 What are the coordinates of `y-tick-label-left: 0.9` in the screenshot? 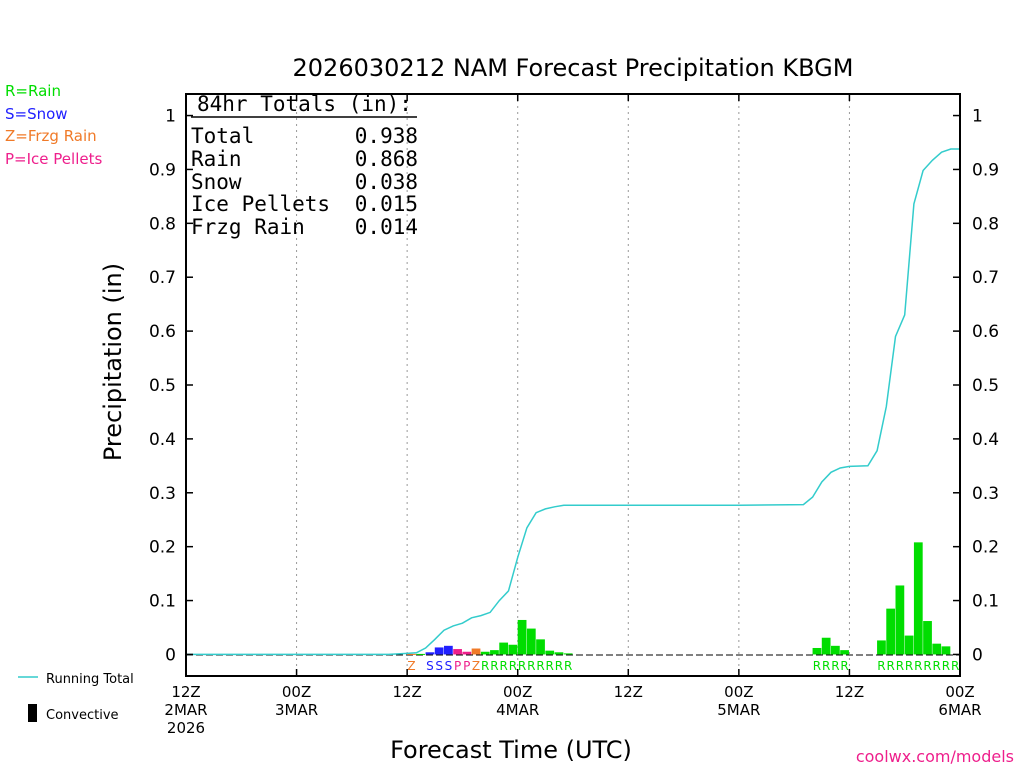 It's located at (162, 170).